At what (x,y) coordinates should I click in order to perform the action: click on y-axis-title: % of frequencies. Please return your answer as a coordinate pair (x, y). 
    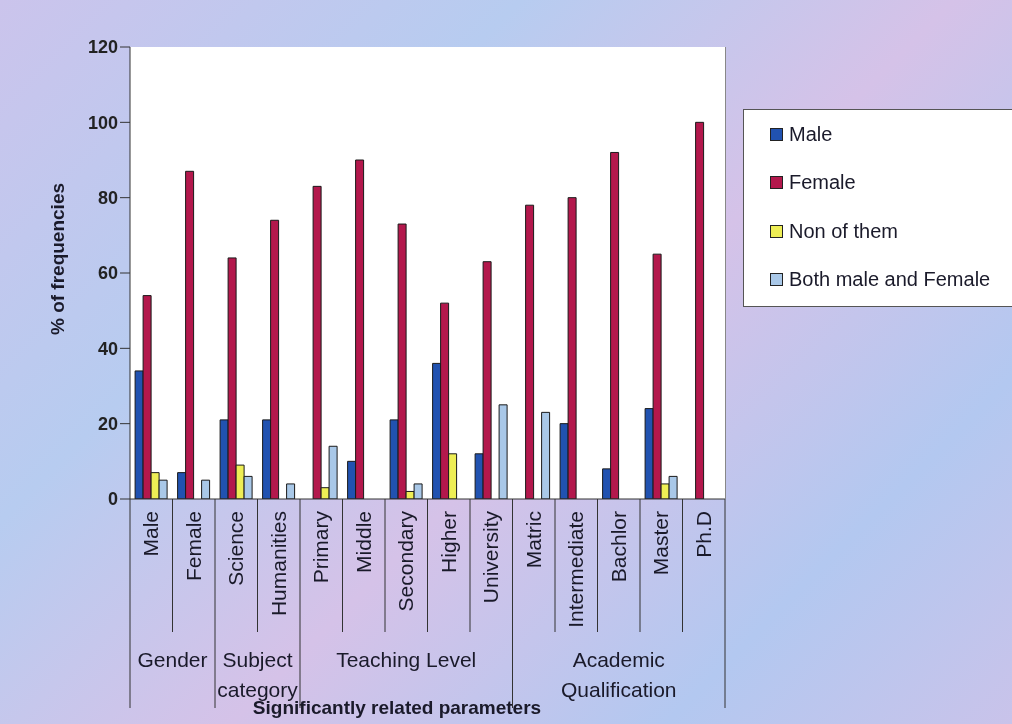
    Looking at the image, I should click on (57, 259).